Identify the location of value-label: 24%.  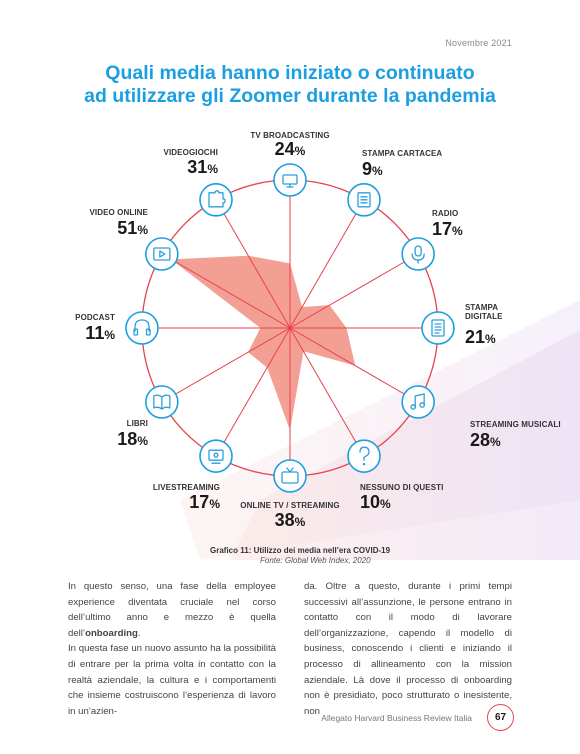
(290, 149).